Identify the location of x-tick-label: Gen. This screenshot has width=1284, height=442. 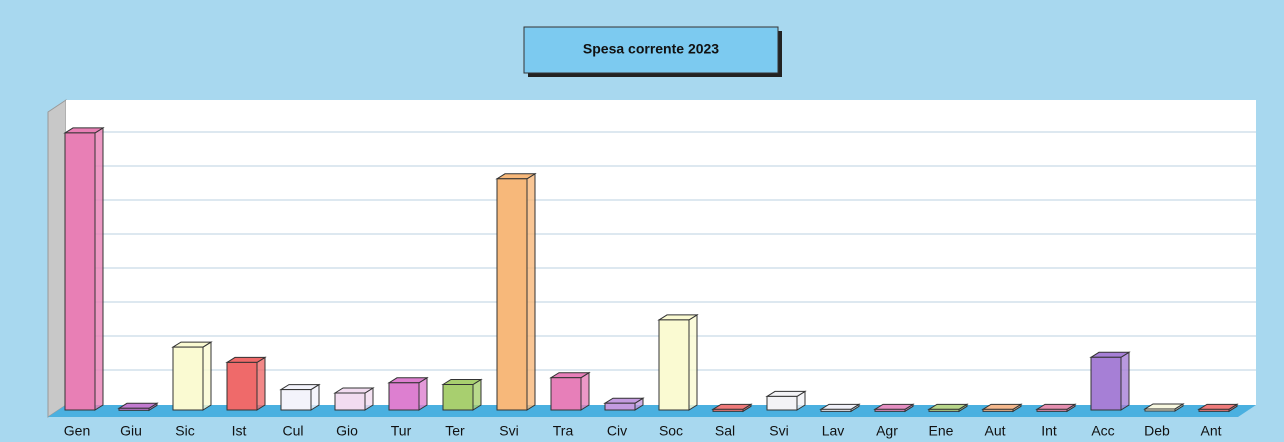
(77, 431).